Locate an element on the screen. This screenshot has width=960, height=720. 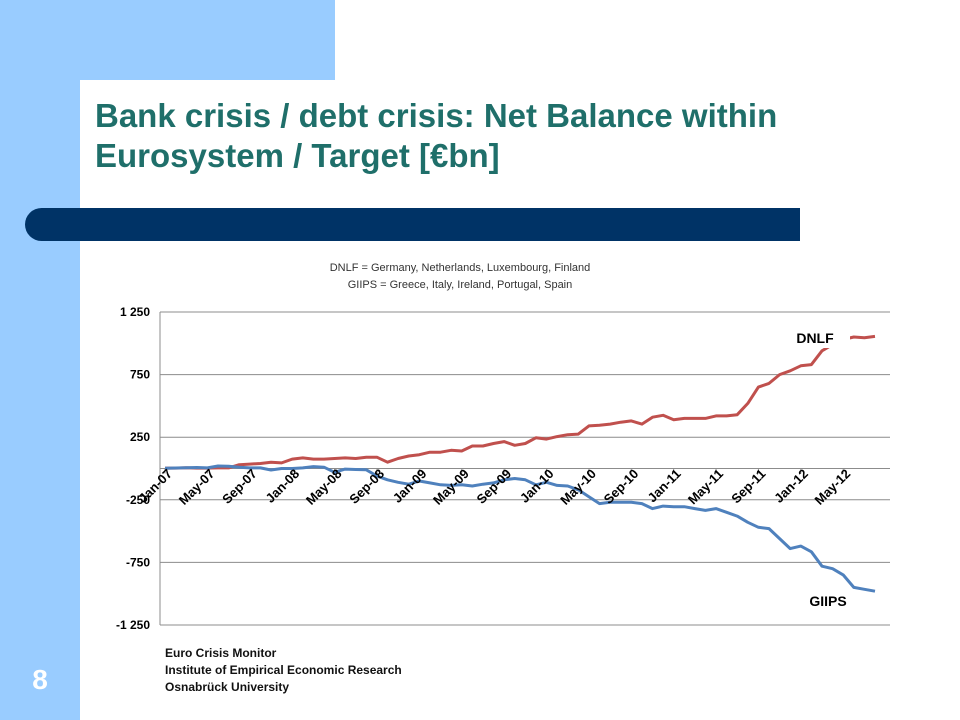
x-tick-label: Sep-08 is located at coordinates (366, 486).